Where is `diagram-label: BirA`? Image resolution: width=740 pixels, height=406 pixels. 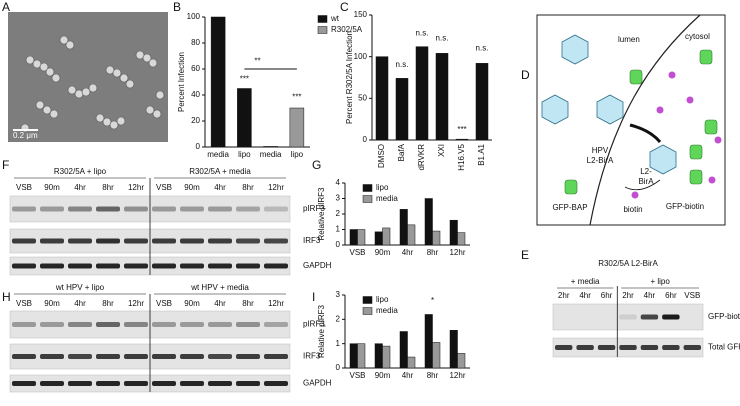 diagram-label: BirA is located at coordinates (646, 181).